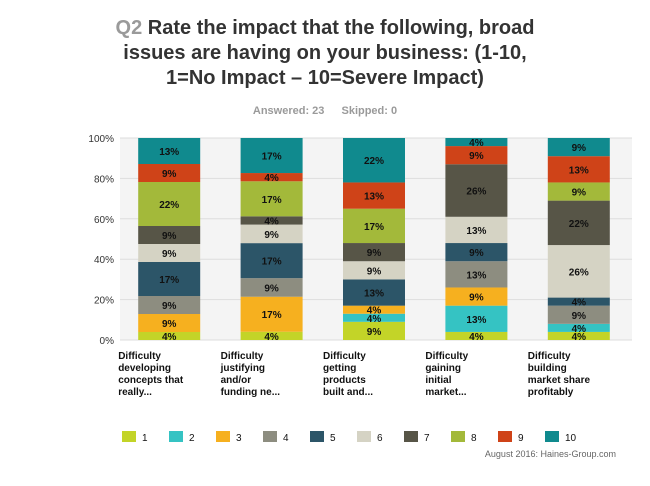  Describe the element at coordinates (104, 301) in the screenshot. I see `y-tick-label: 20%` at that location.